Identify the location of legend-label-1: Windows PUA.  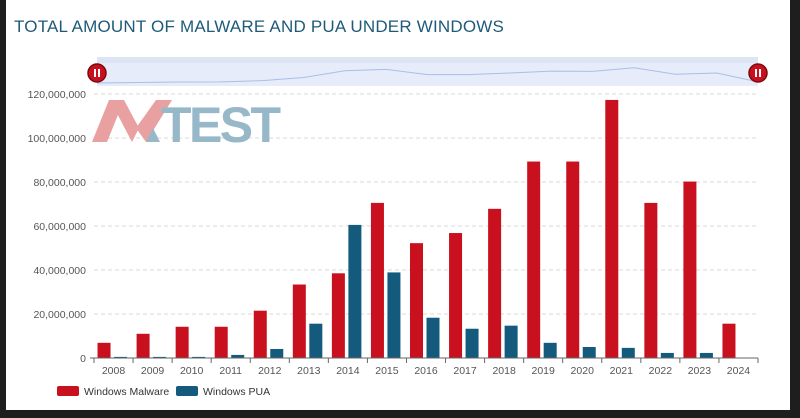
(236, 392).